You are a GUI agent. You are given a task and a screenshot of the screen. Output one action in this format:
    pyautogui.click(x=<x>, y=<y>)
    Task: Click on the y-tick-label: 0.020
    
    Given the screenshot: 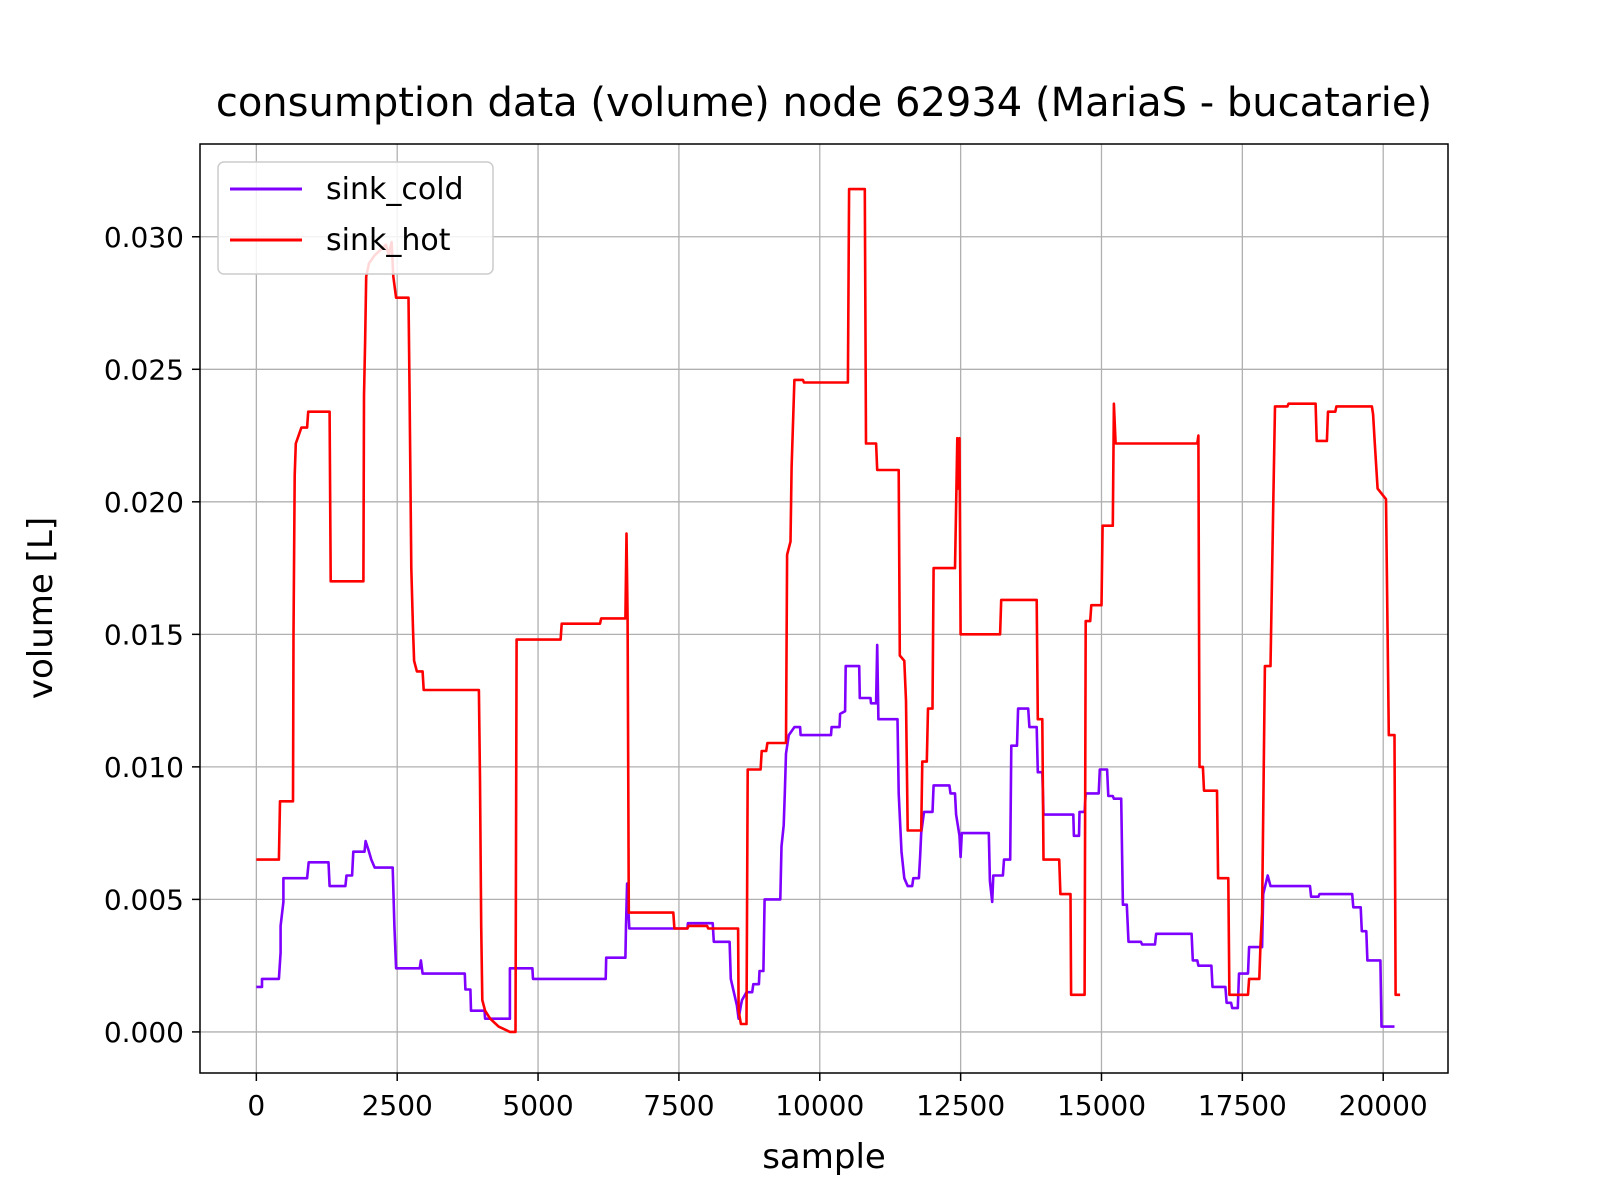 What is the action you would take?
    pyautogui.click(x=144, y=502)
    